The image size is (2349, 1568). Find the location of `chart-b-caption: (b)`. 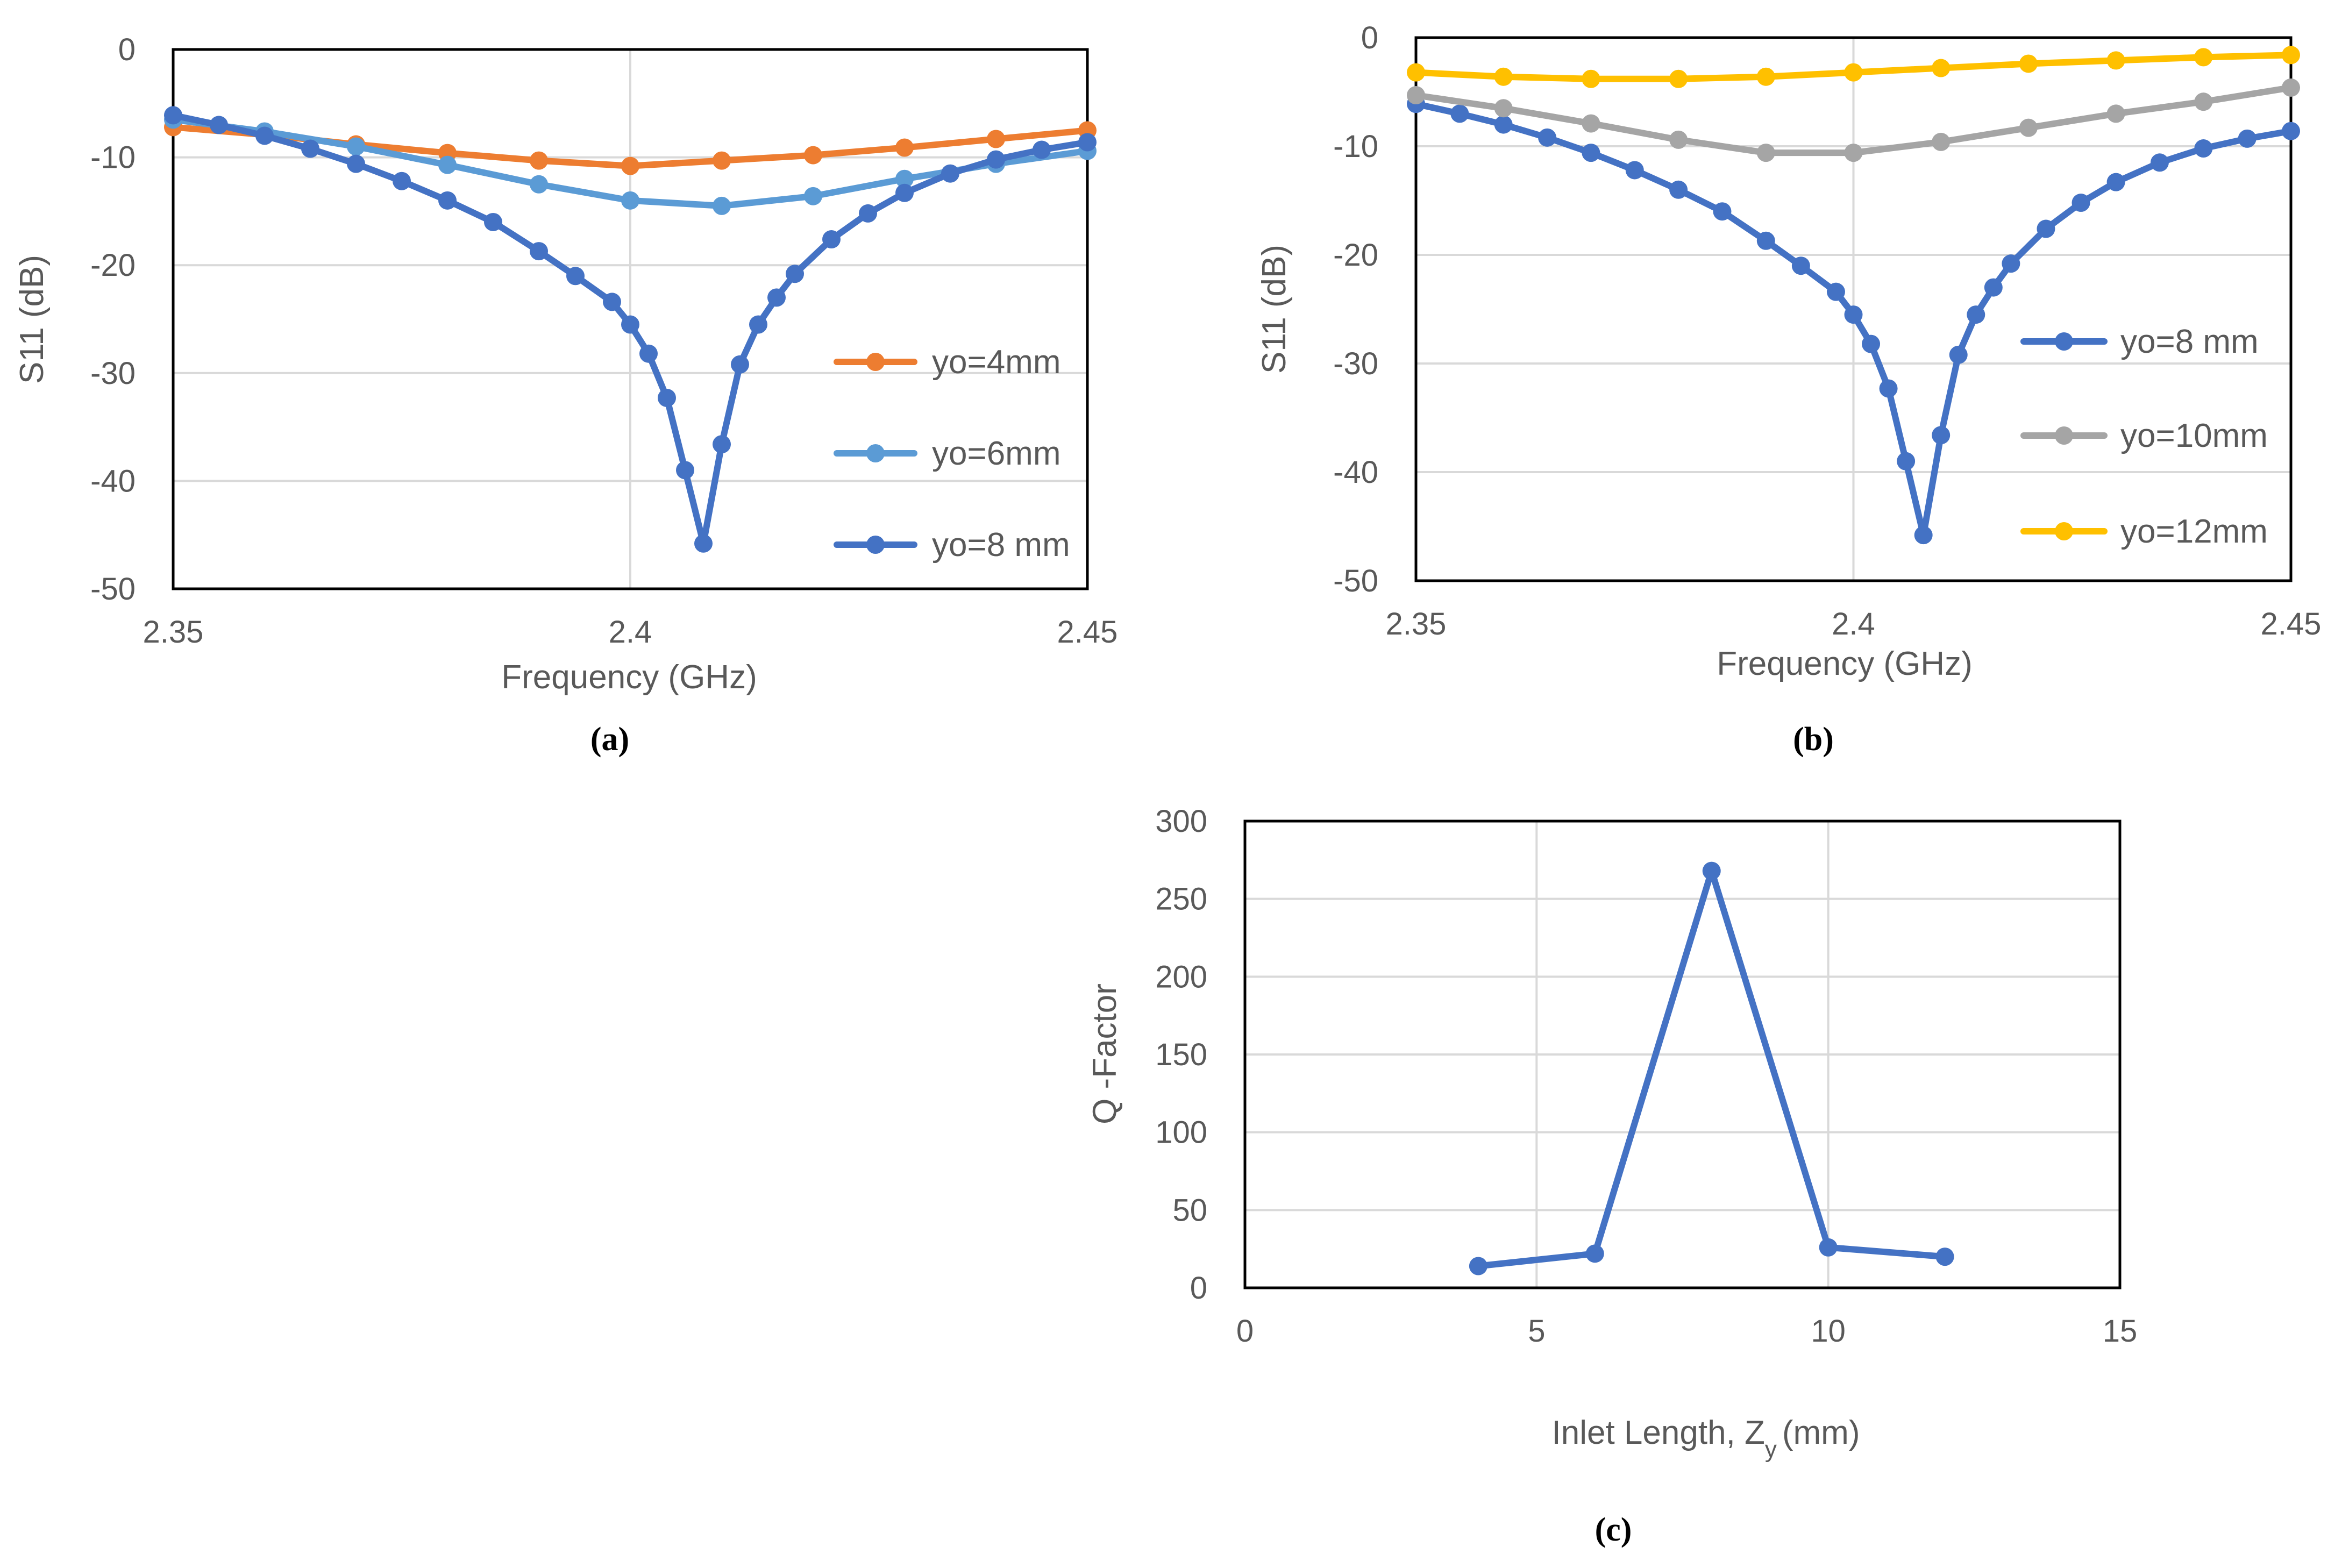

chart-b-caption: (b) is located at coordinates (1813, 739).